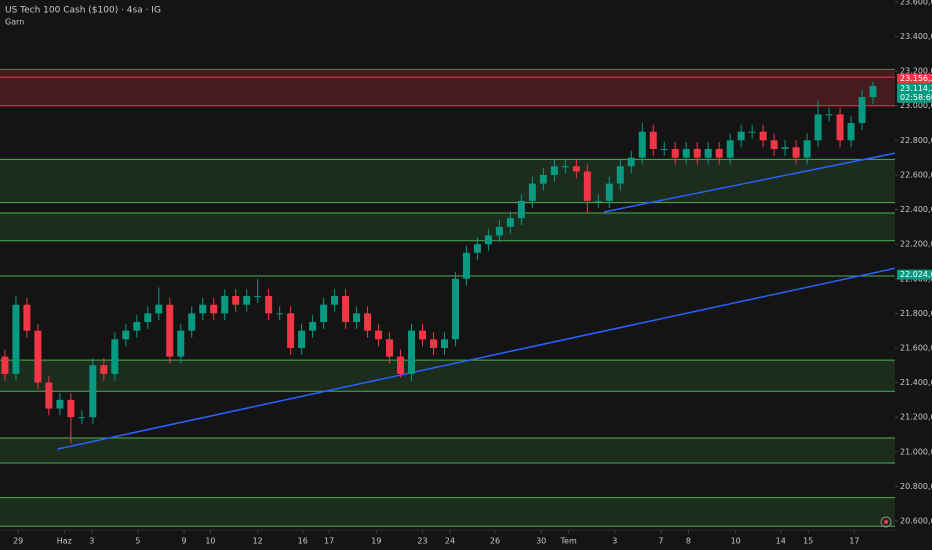  I want to click on y-tick-label: 22.400,0, so click(916, 209).